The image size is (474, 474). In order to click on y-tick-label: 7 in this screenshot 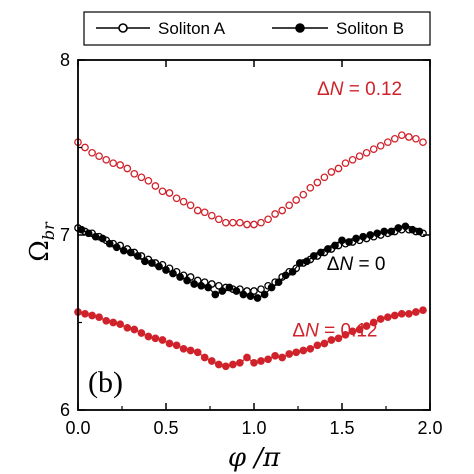, I will do `click(65, 235)`.